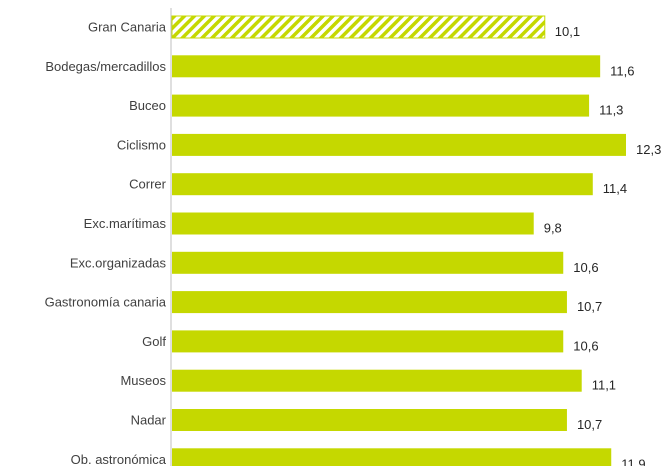 This screenshot has height=466, width=665. I want to click on value-label: 9,8, so click(553, 228).